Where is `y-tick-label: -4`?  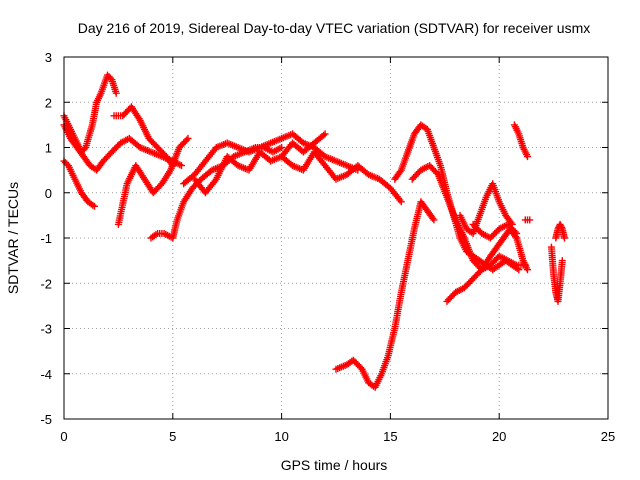
y-tick-label: -4 is located at coordinates (46, 374).